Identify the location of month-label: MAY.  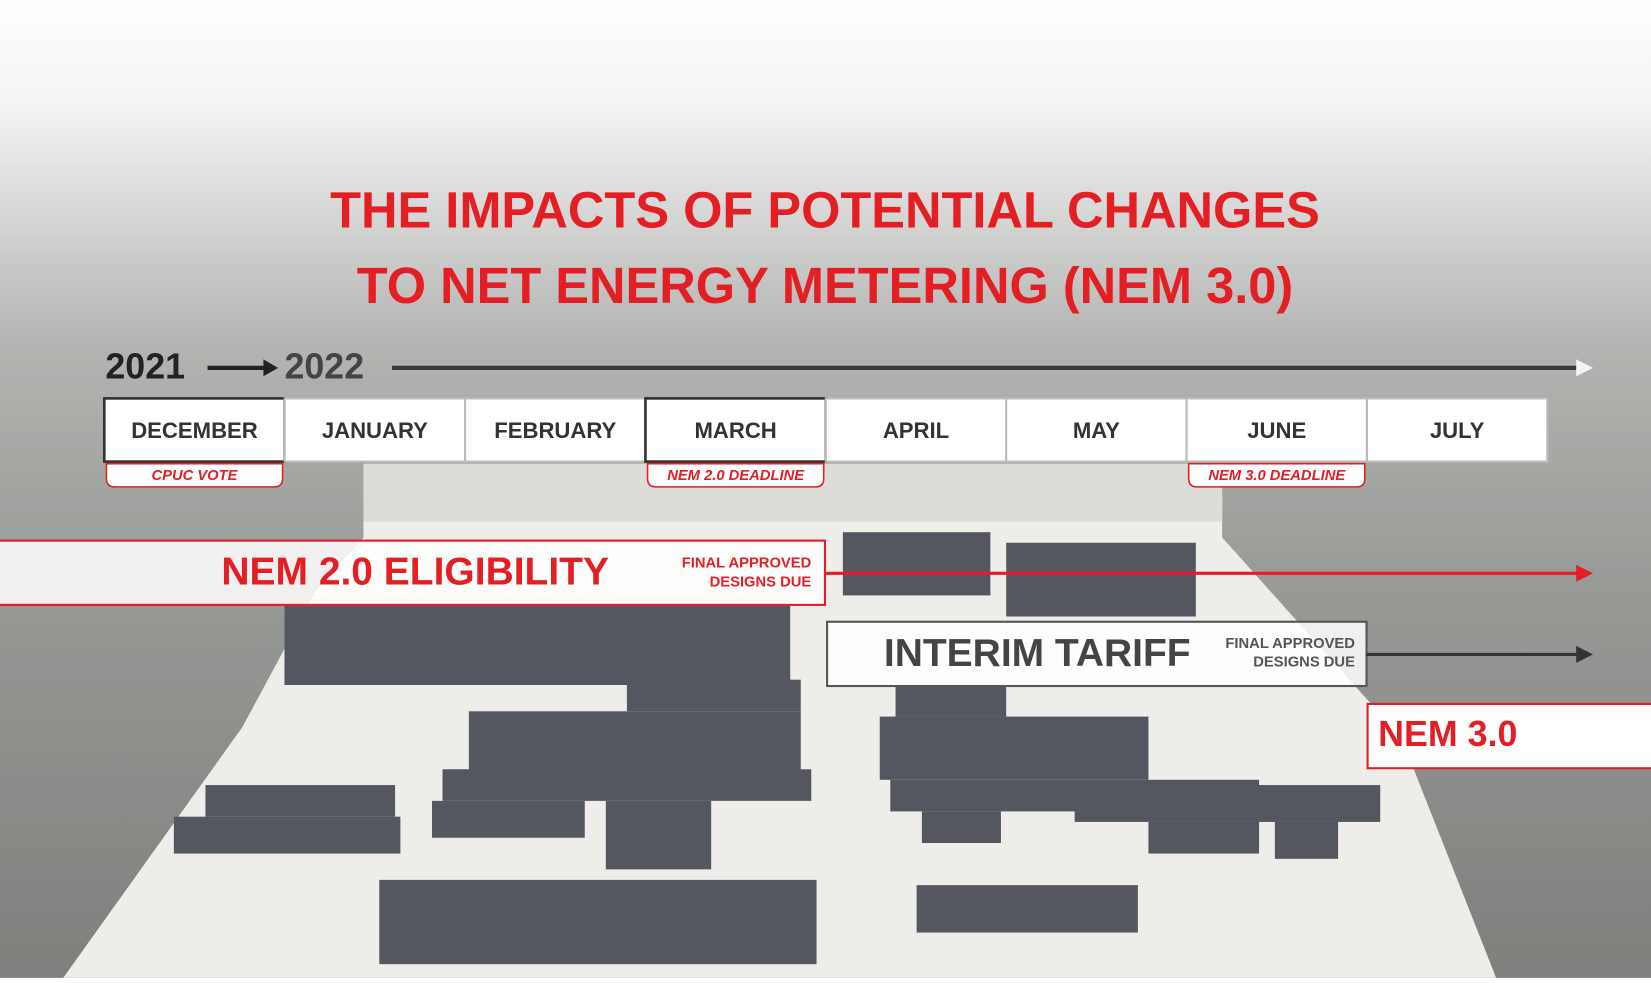
(1096, 430).